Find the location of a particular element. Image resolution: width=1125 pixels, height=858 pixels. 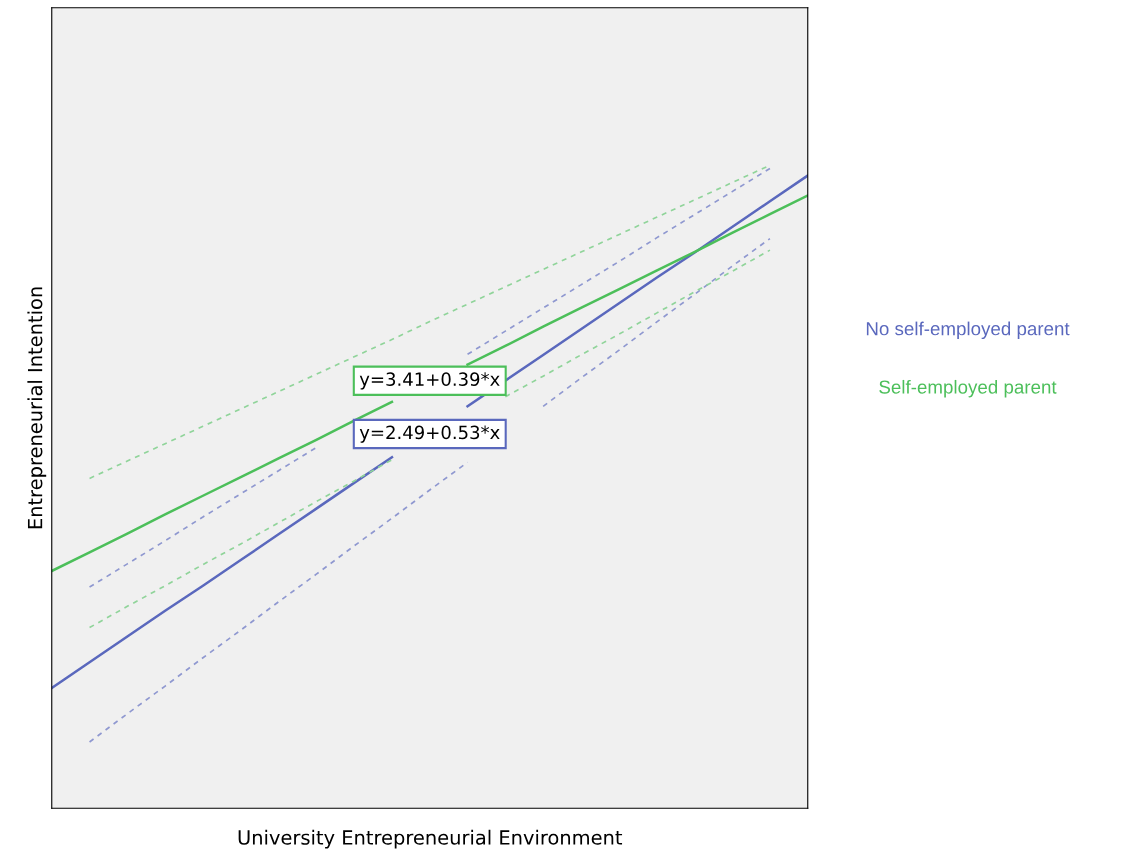

x-axis-title: University Entrepreneurial Environment is located at coordinates (430, 839).